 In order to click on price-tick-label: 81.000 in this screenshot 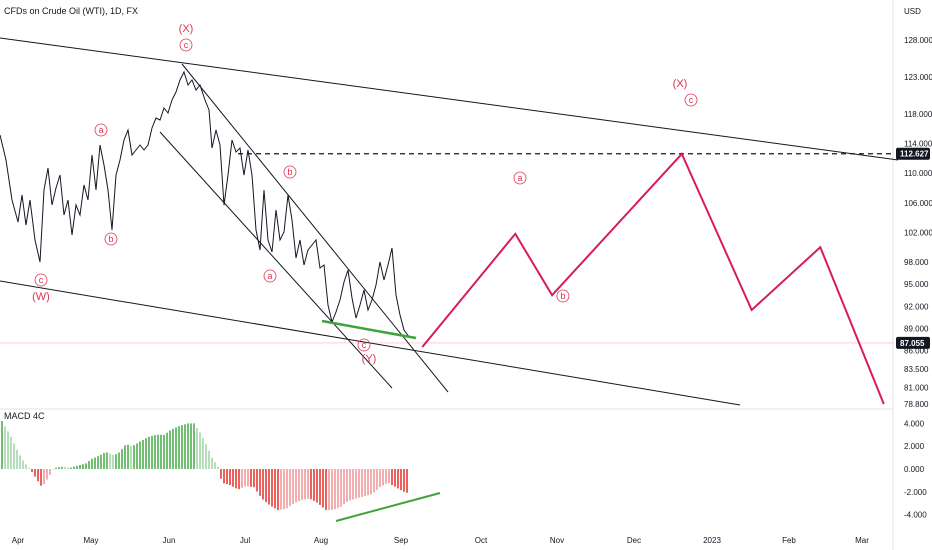, I will do `click(916, 388)`.